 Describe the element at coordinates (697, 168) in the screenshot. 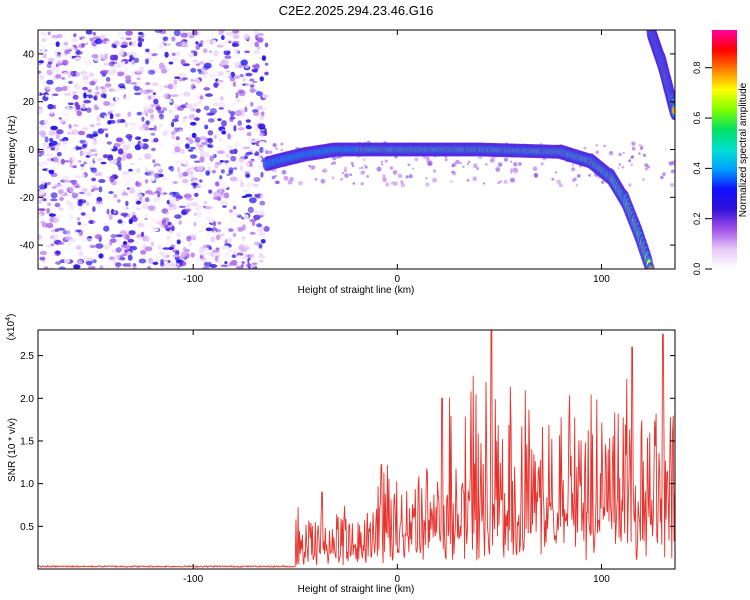

I see `colorbar-tick-label: 0.4` at that location.